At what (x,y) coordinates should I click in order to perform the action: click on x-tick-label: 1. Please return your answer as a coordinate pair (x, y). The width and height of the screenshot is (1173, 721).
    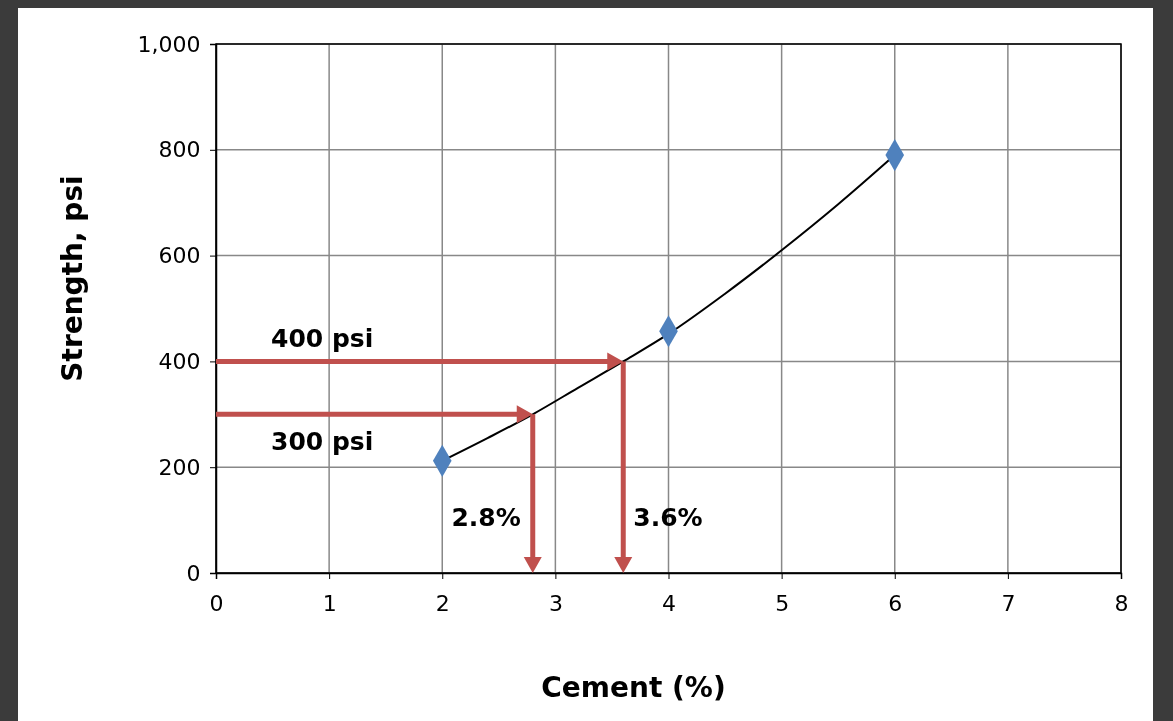
    Looking at the image, I should click on (329, 603).